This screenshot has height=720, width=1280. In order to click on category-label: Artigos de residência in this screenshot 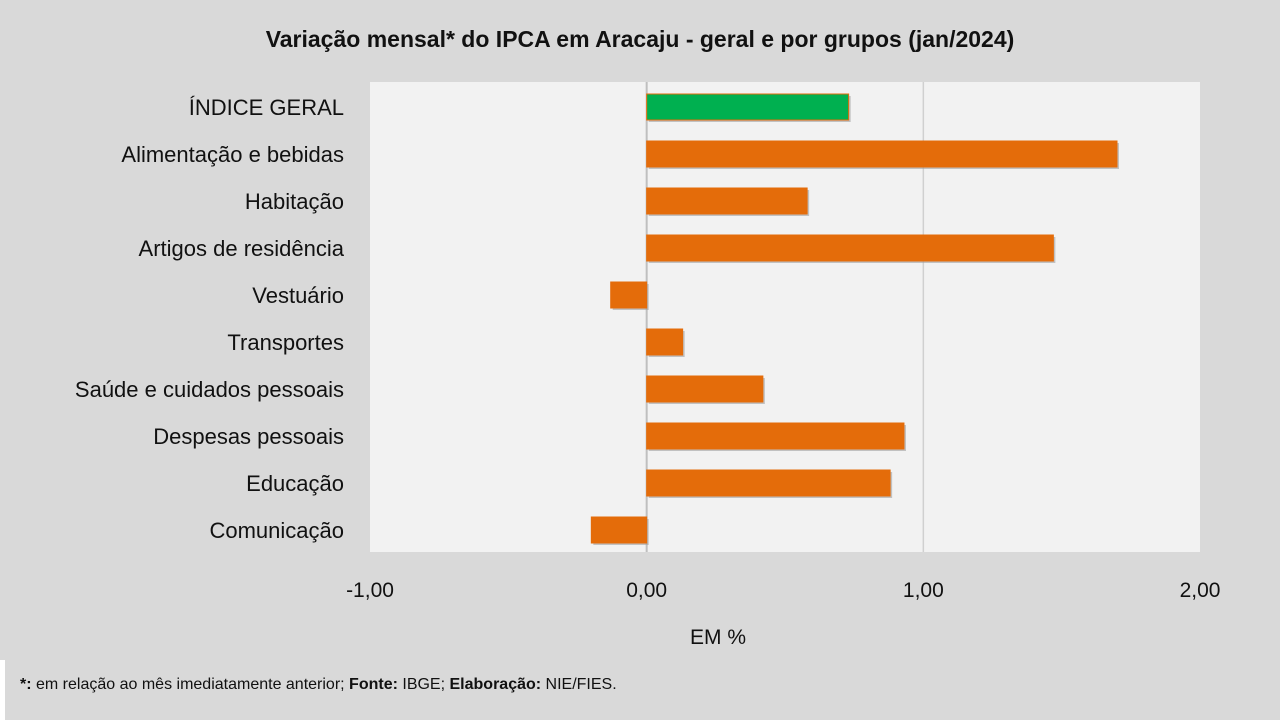, I will do `click(242, 248)`.